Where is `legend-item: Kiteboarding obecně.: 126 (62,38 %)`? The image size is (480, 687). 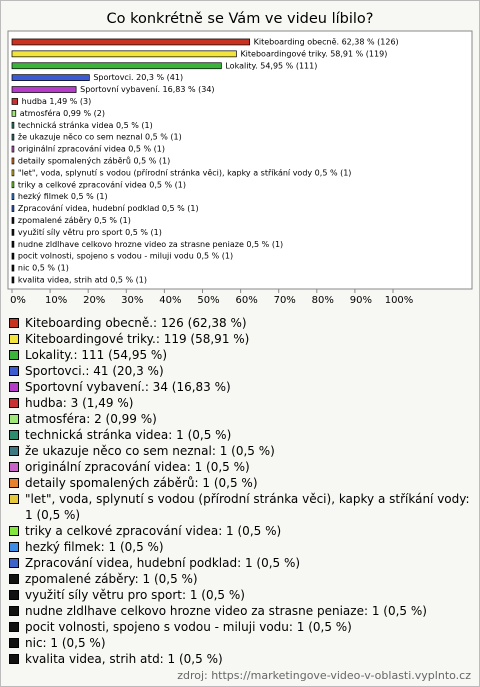 legend-item: Kiteboarding obecně.: 126 (62,38 %) is located at coordinates (240, 323).